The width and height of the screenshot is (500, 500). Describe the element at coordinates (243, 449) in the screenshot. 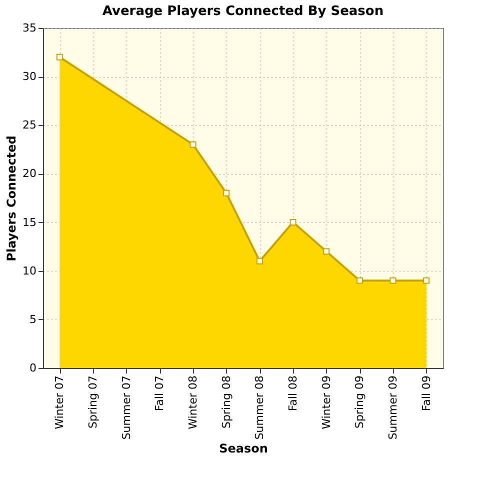

I see `x-axis-title: Season` at that location.